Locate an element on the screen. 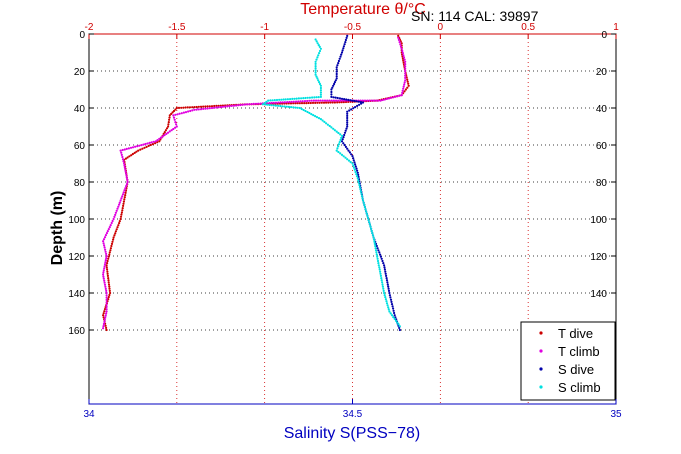 Image resolution: width=681 pixels, height=454 pixels. legend-box is located at coordinates (568, 361).